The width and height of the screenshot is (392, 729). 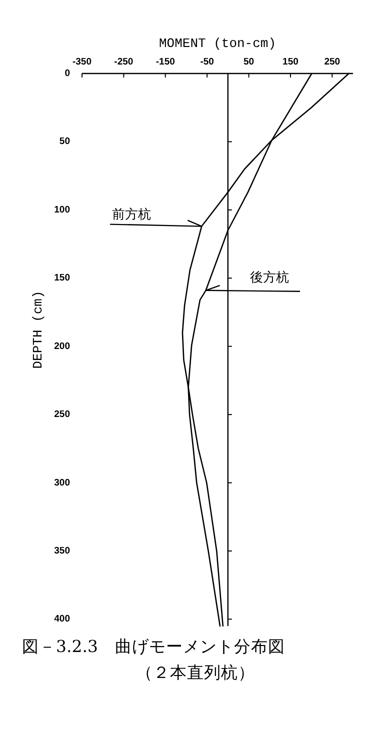 What do you see at coordinates (124, 62) in the screenshot?
I see `x-tick-label: -250` at bounding box center [124, 62].